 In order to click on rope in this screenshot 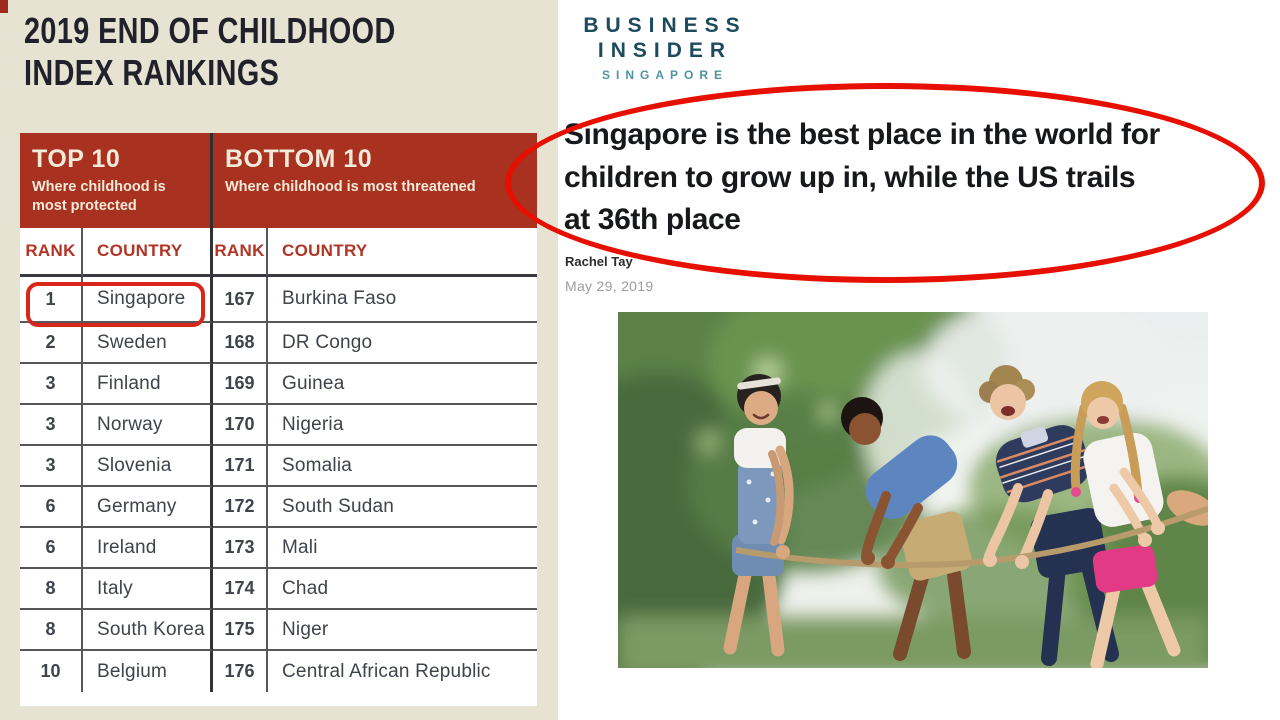, I will do `click(971, 537)`.